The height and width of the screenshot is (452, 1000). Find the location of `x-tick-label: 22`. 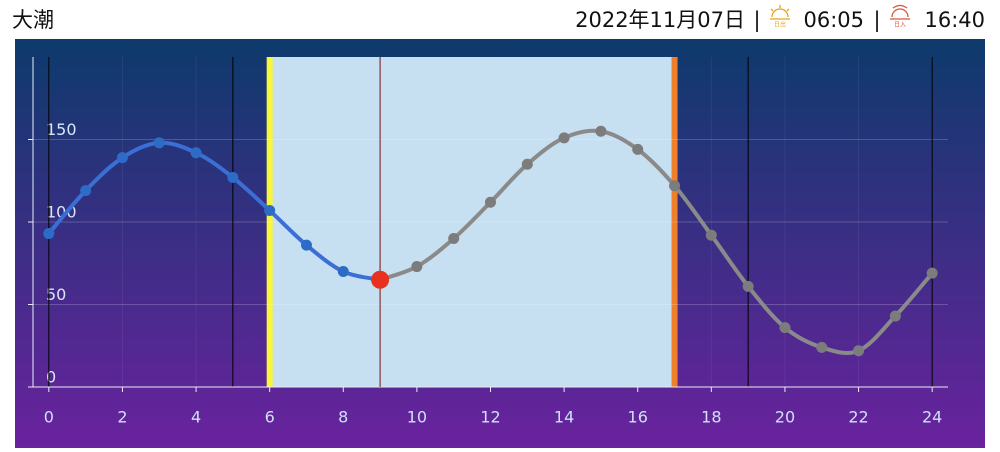

x-tick-label: 22 is located at coordinates (858, 417).